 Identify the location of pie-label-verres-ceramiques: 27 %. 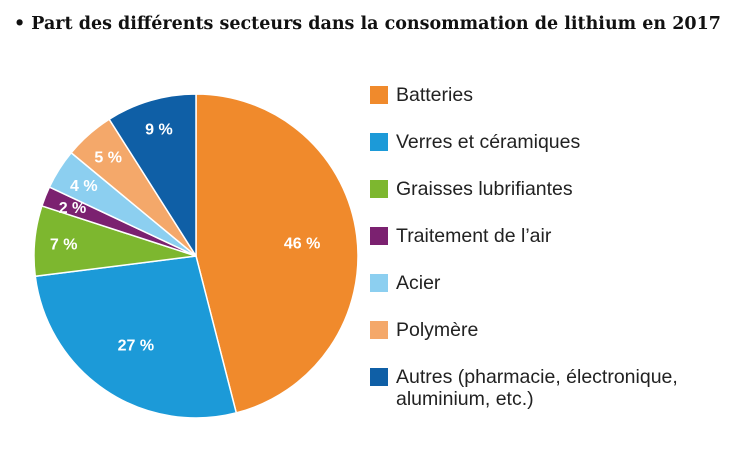
(136, 345).